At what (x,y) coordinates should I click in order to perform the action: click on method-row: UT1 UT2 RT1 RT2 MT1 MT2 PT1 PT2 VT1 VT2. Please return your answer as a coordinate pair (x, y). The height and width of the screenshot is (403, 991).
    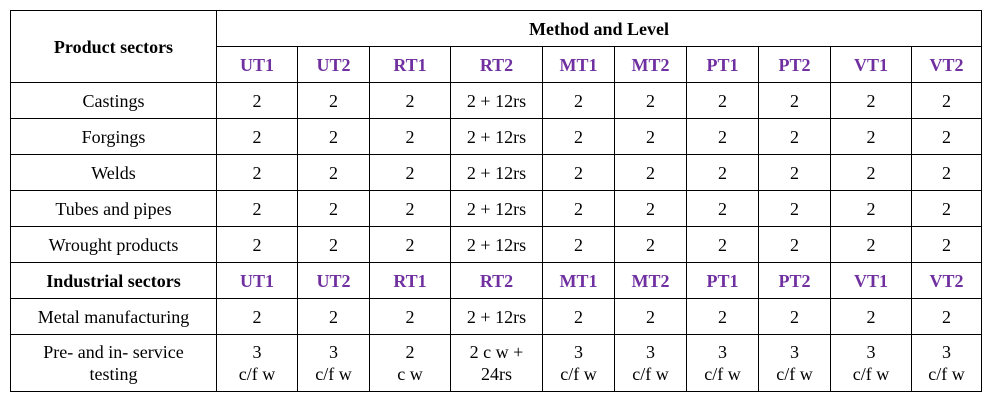
    Looking at the image, I should click on (497, 64).